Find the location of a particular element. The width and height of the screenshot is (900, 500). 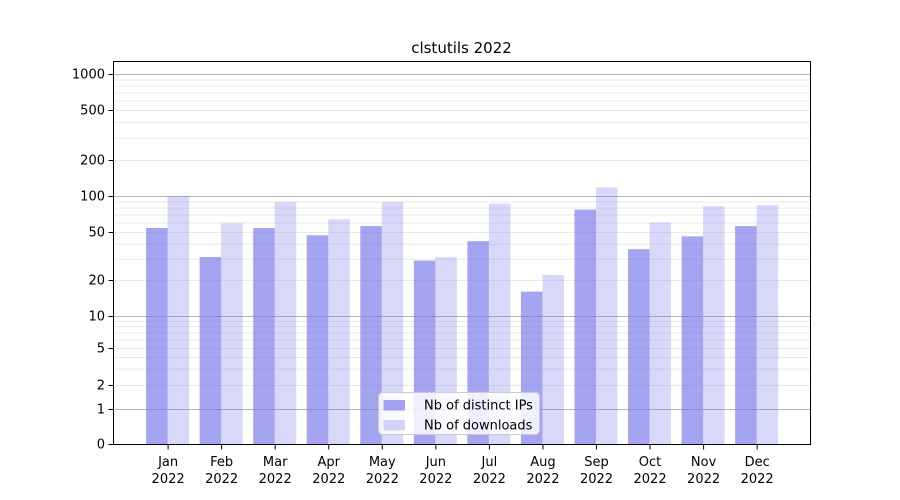

x-tick-label-month: Apr is located at coordinates (329, 462).